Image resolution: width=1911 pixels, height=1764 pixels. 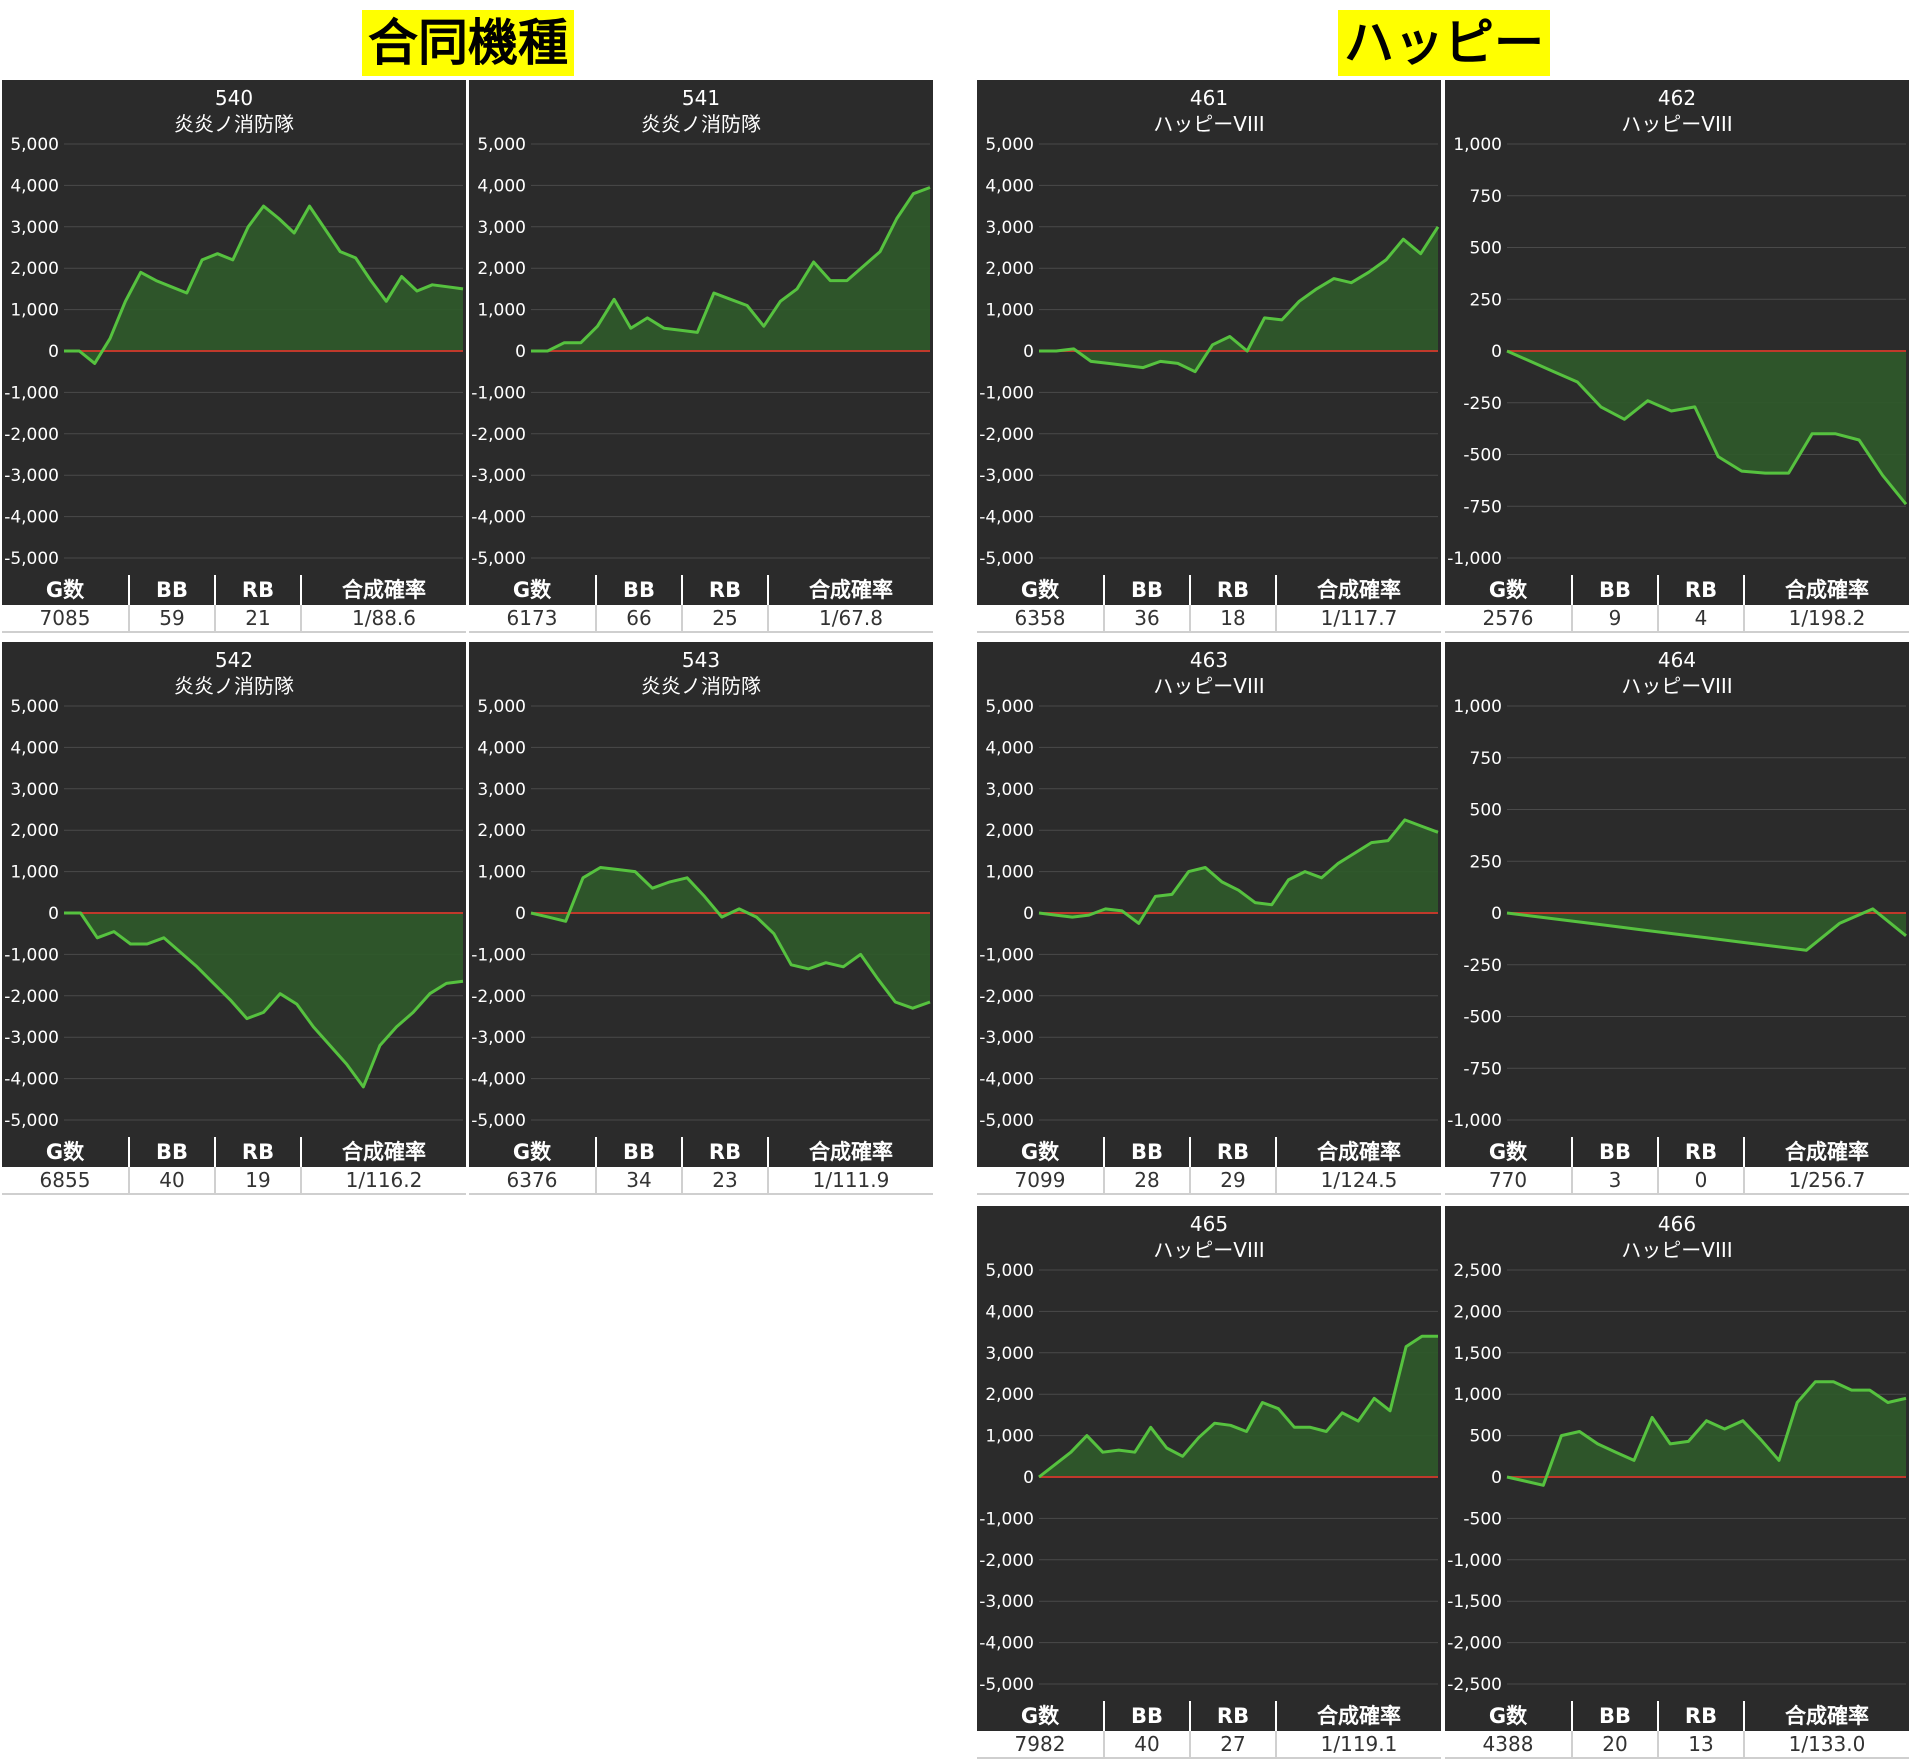 I want to click on combined-rate-value: 1/198.2, so click(x=1826, y=618).